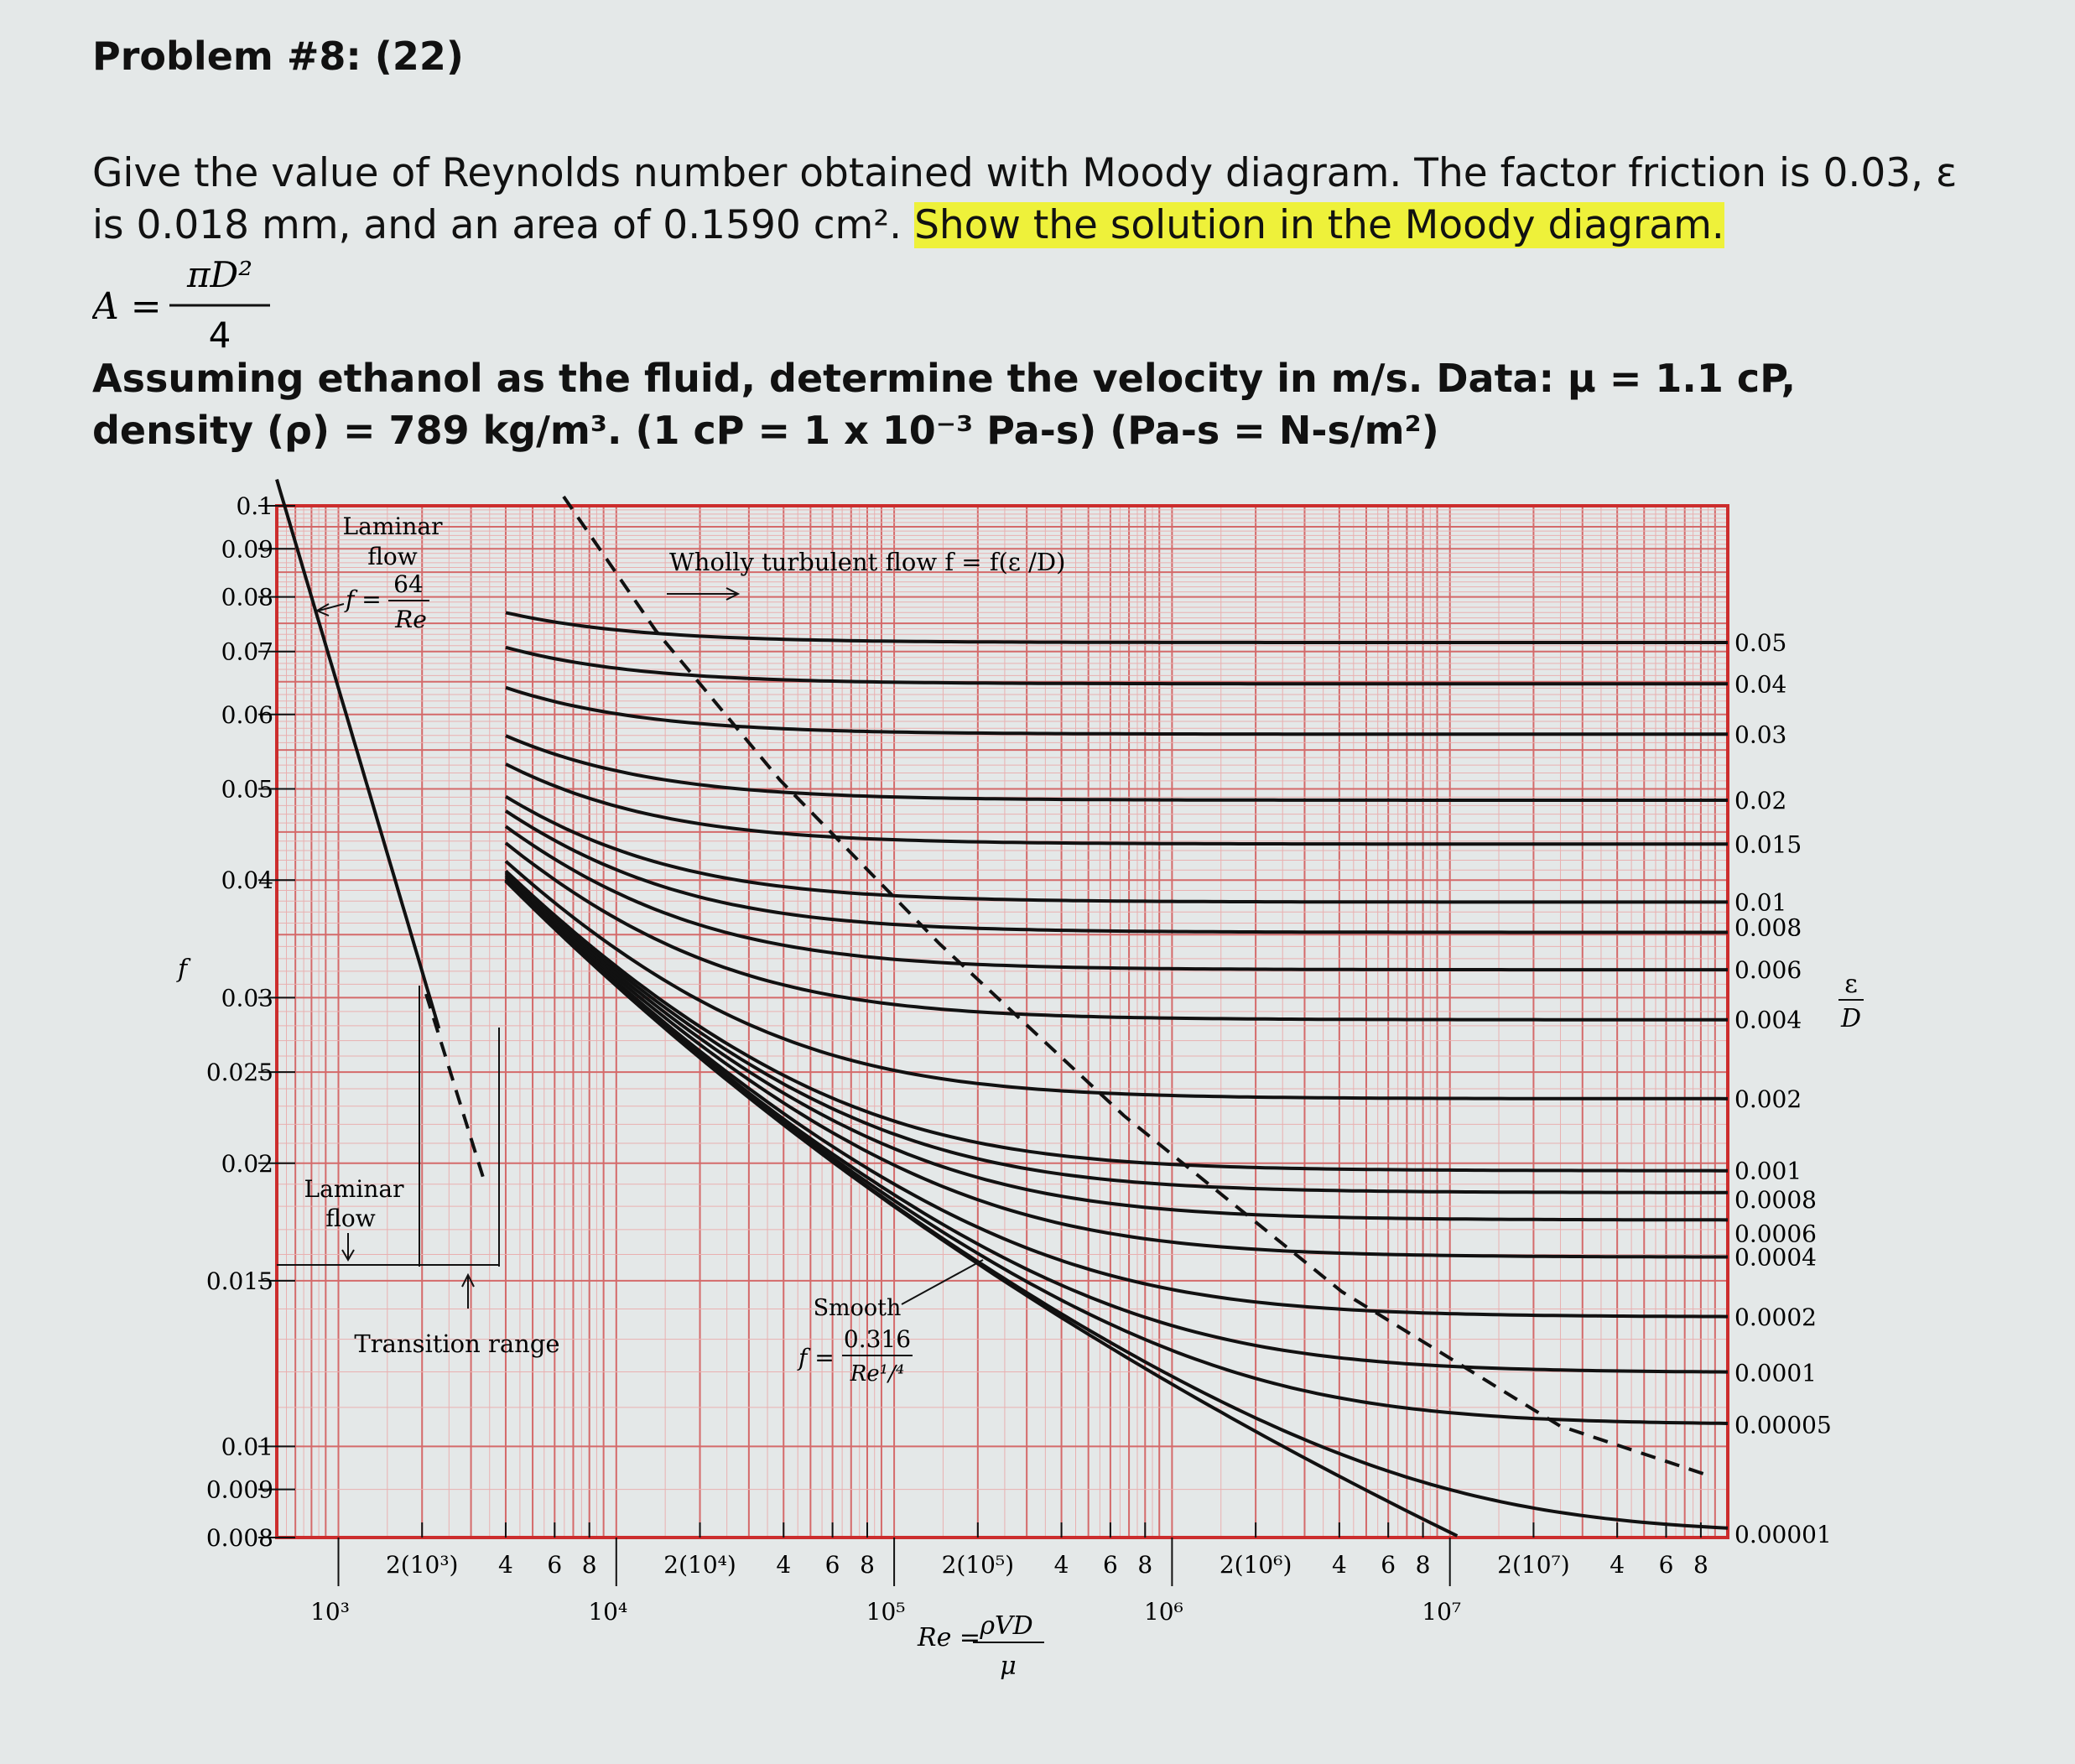 This screenshot has height=1764, width=2075. What do you see at coordinates (247, 1164) in the screenshot?
I see `y-tick-label: 0.02` at bounding box center [247, 1164].